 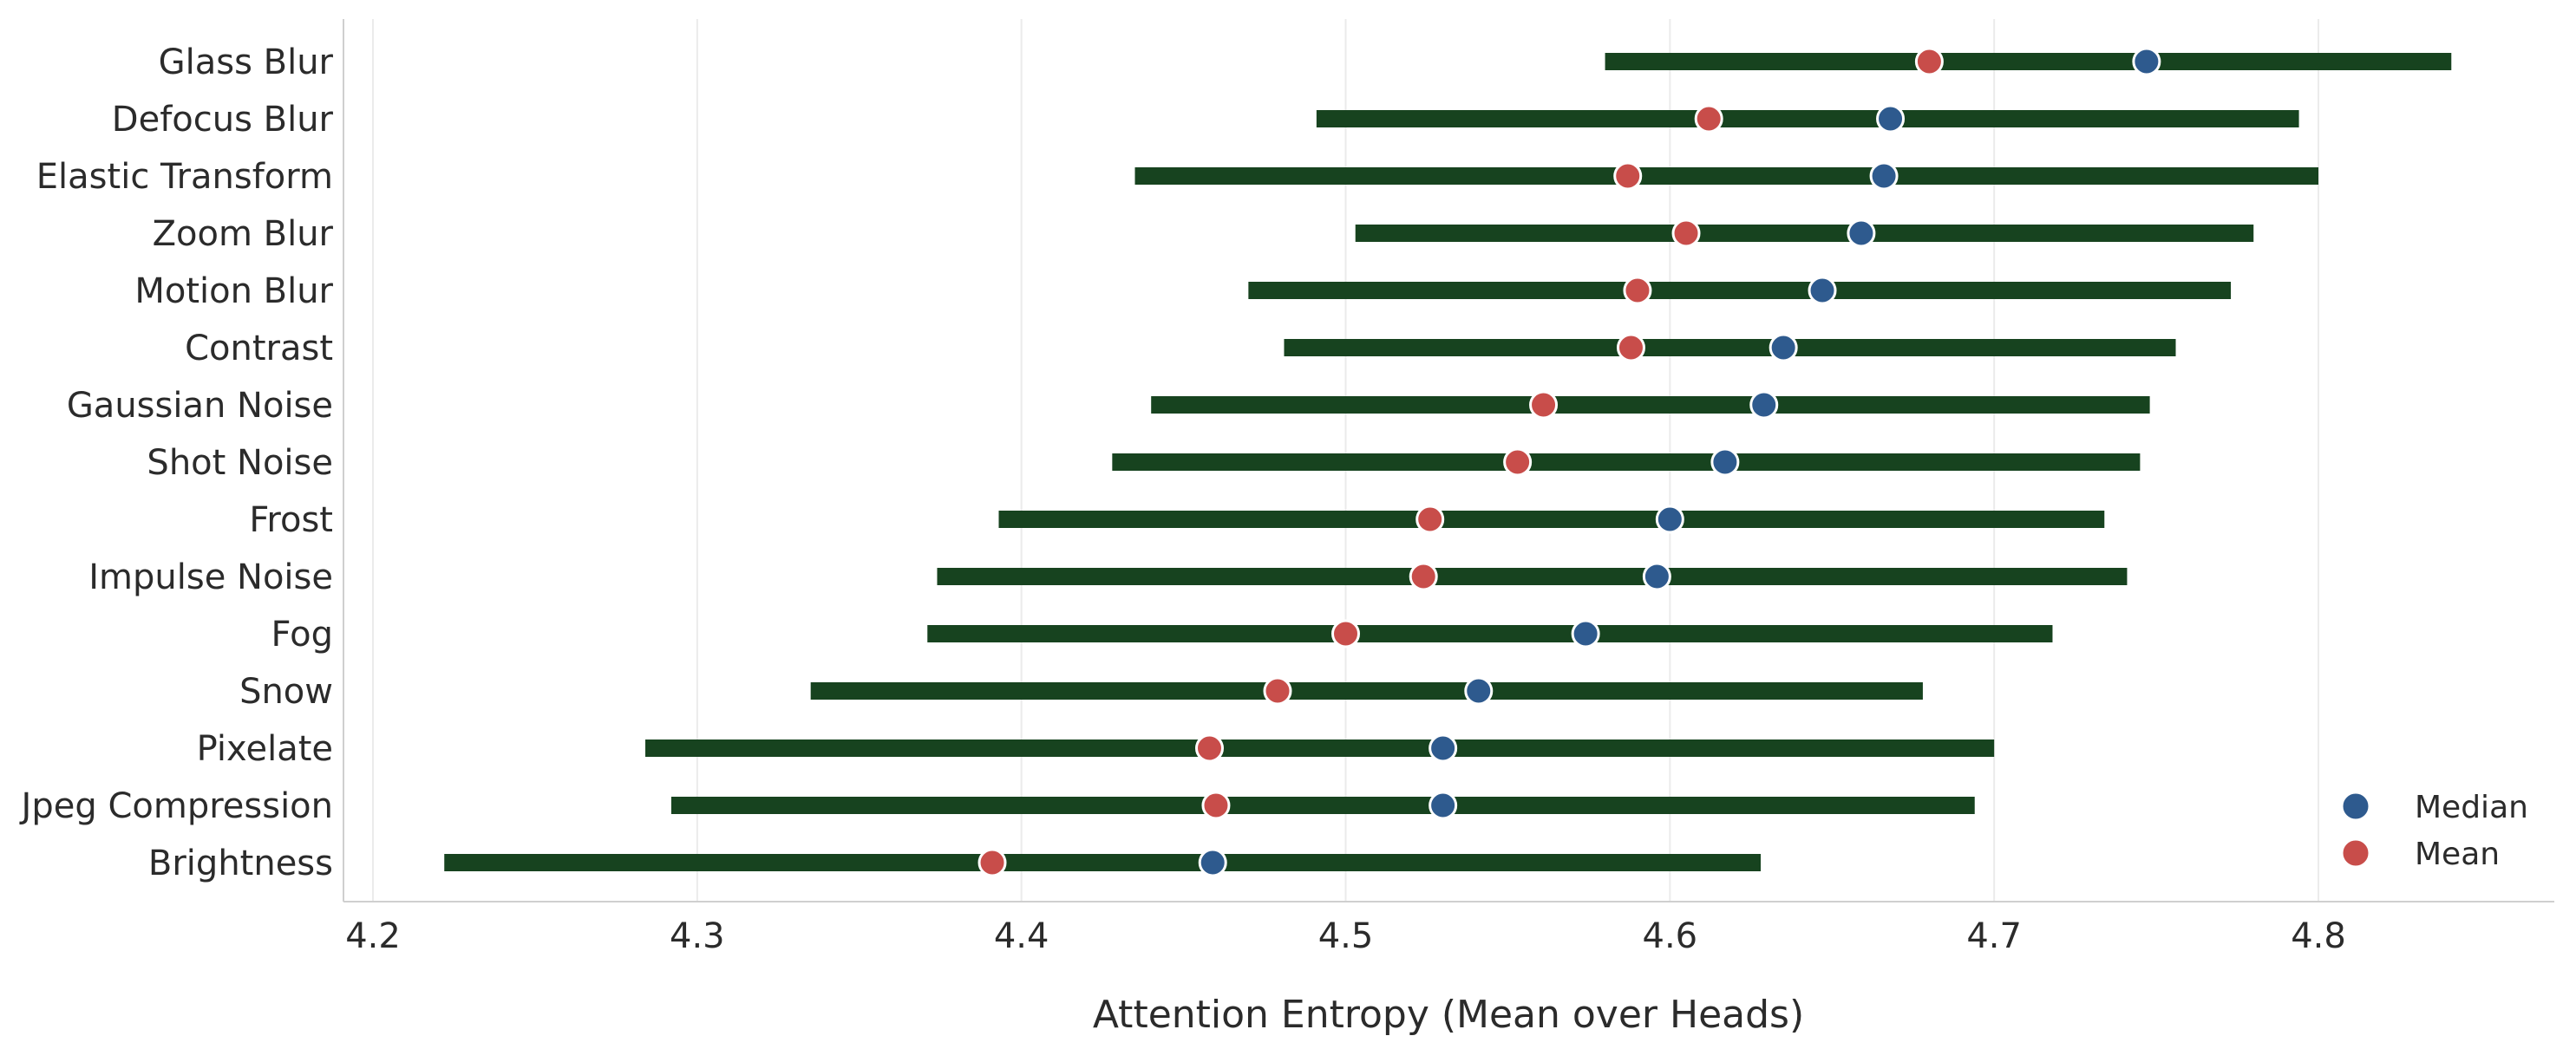 What do you see at coordinates (2355, 806) in the screenshot?
I see `legend-marker-median` at bounding box center [2355, 806].